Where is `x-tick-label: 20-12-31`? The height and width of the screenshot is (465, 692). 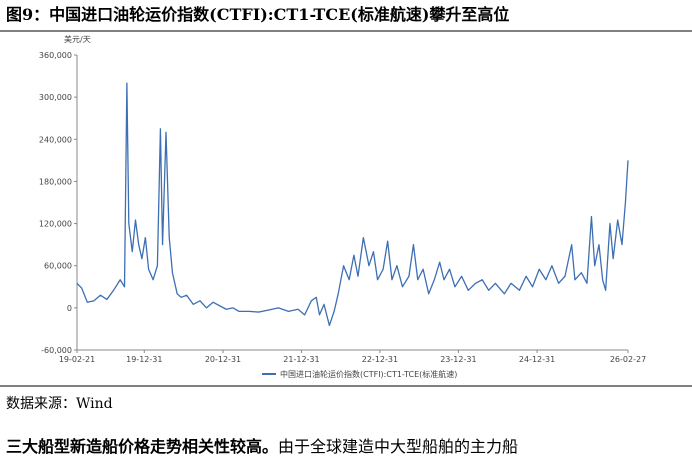 x-tick-label: 20-12-31 is located at coordinates (223, 359).